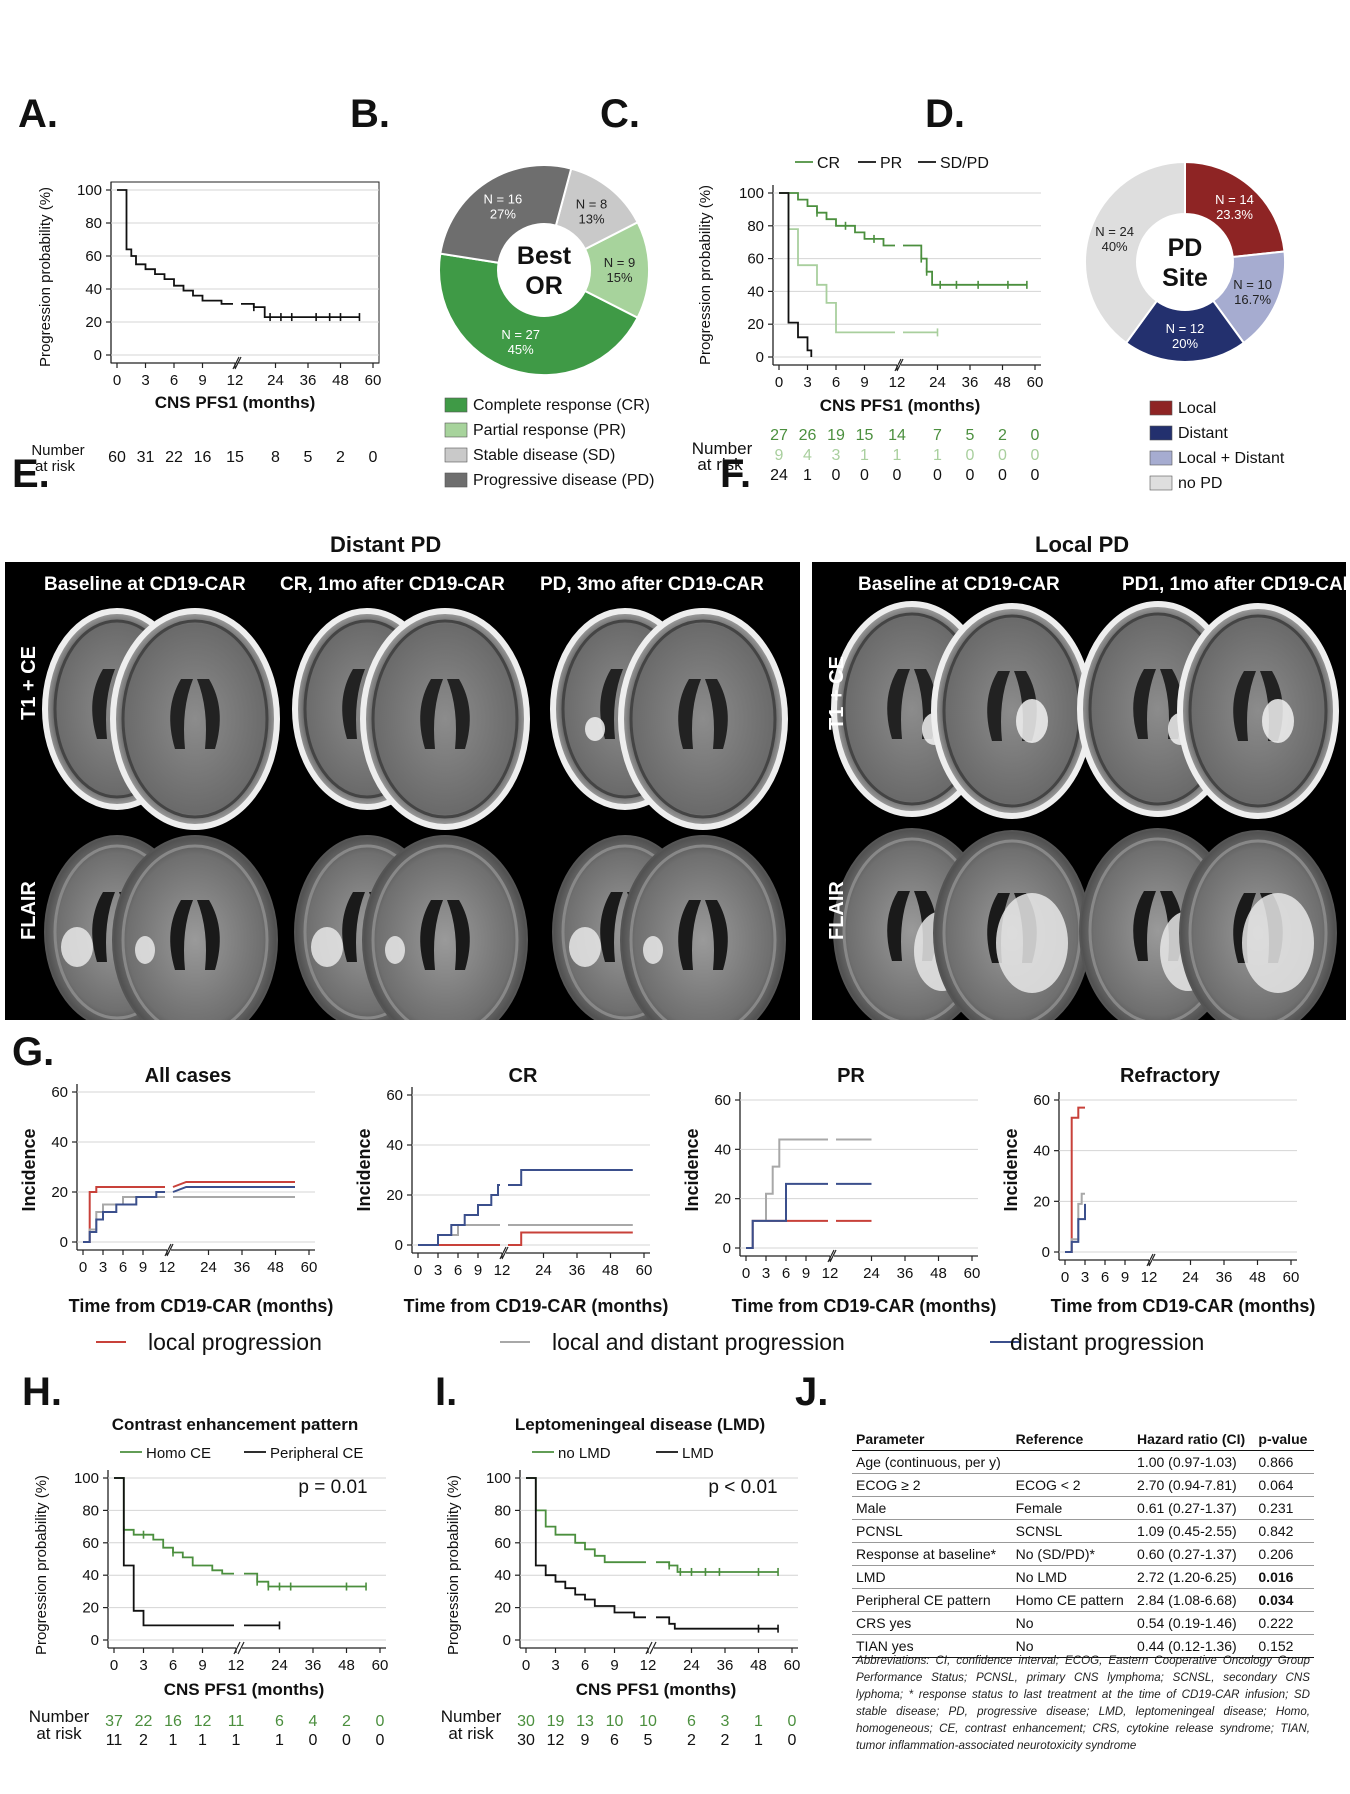 This screenshot has height=1794, width=1350. Describe the element at coordinates (808, 435) in the screenshot. I see `risk-count: 26` at that location.